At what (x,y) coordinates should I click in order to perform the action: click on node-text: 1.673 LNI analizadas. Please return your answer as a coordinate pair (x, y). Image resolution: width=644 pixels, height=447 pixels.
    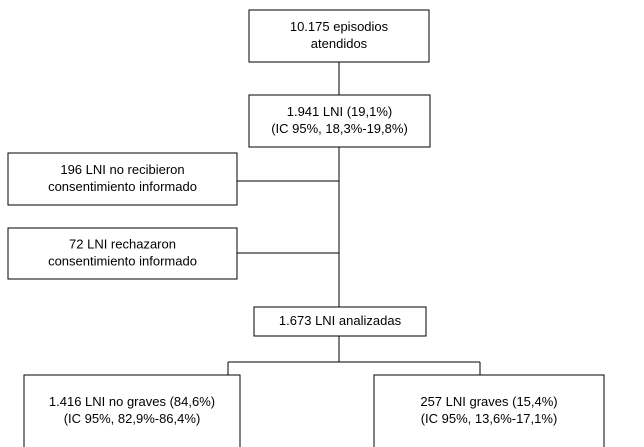
    Looking at the image, I should click on (340, 320).